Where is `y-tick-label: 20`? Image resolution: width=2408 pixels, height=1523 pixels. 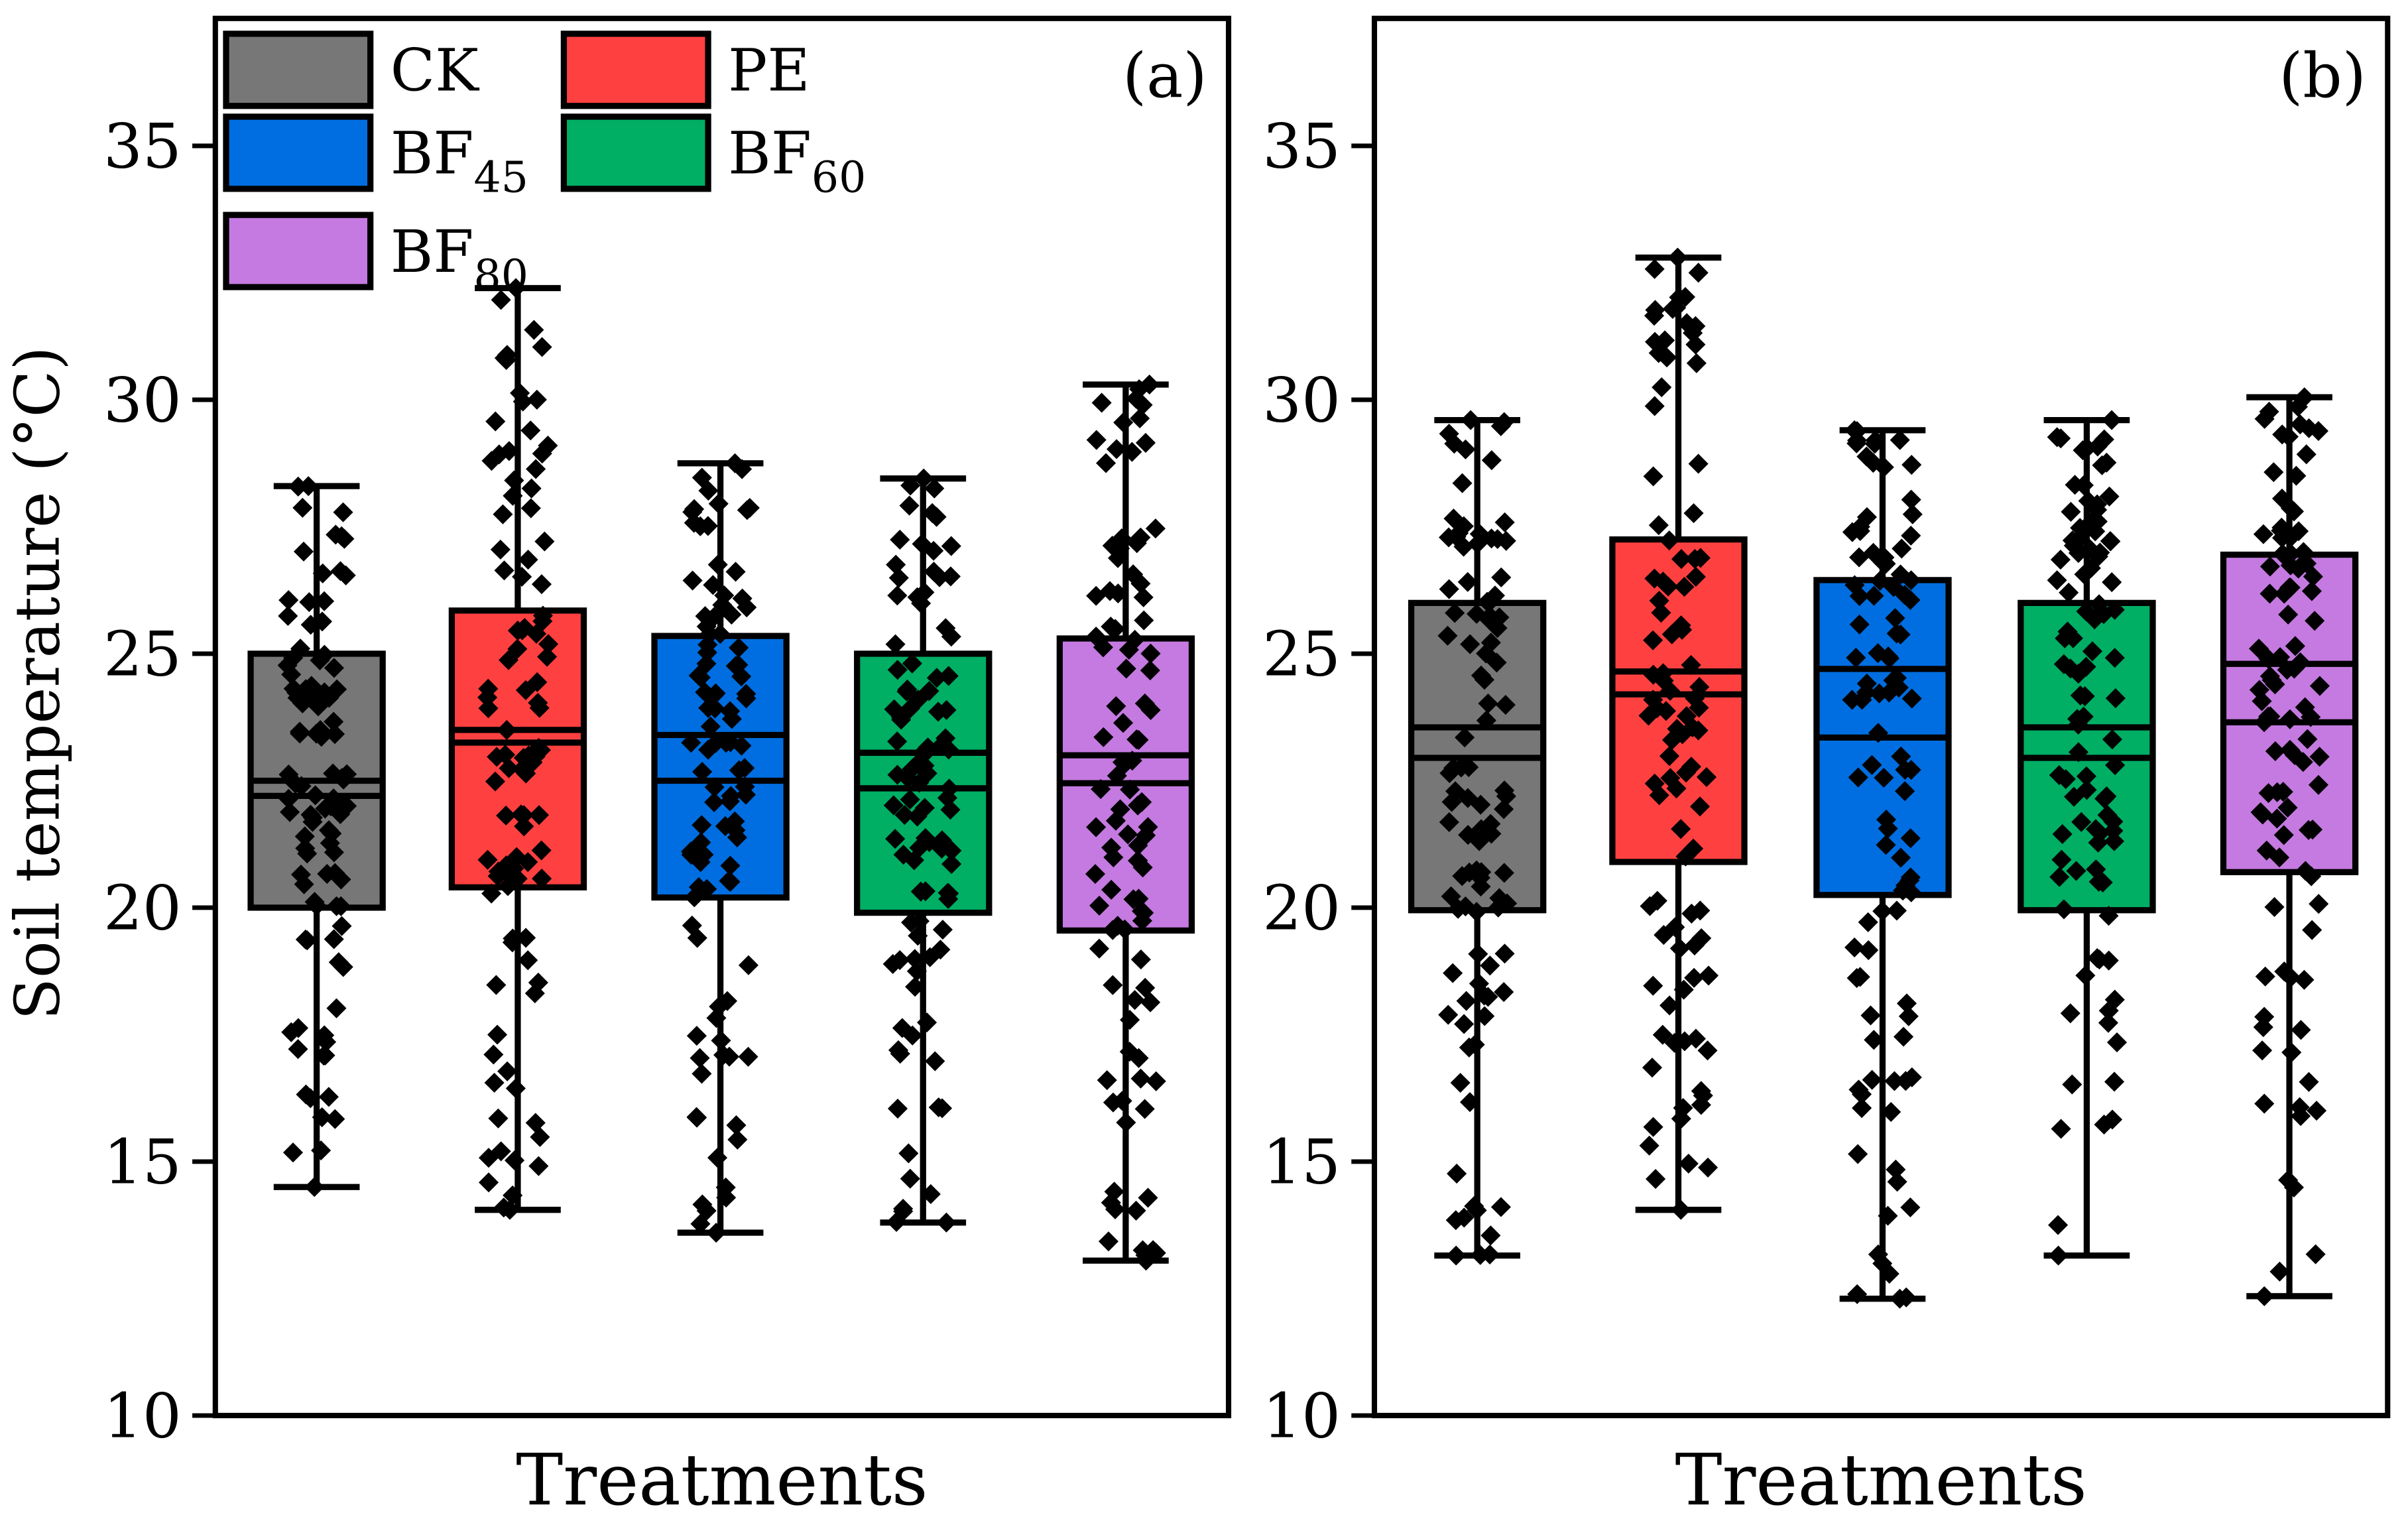 y-tick-label: 20 is located at coordinates (143, 908).